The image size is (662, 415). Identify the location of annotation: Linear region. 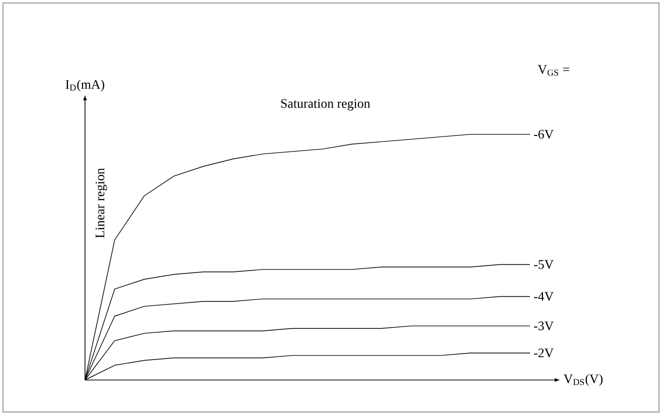
(102, 203).